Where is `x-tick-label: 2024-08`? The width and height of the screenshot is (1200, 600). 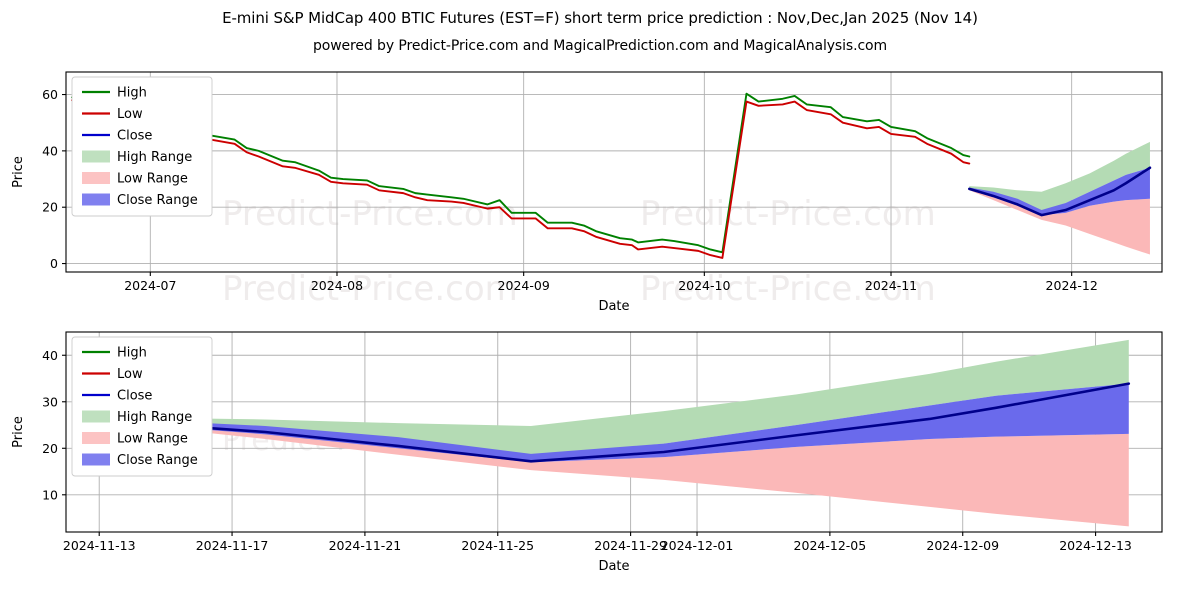
x-tick-label: 2024-08 is located at coordinates (337, 285).